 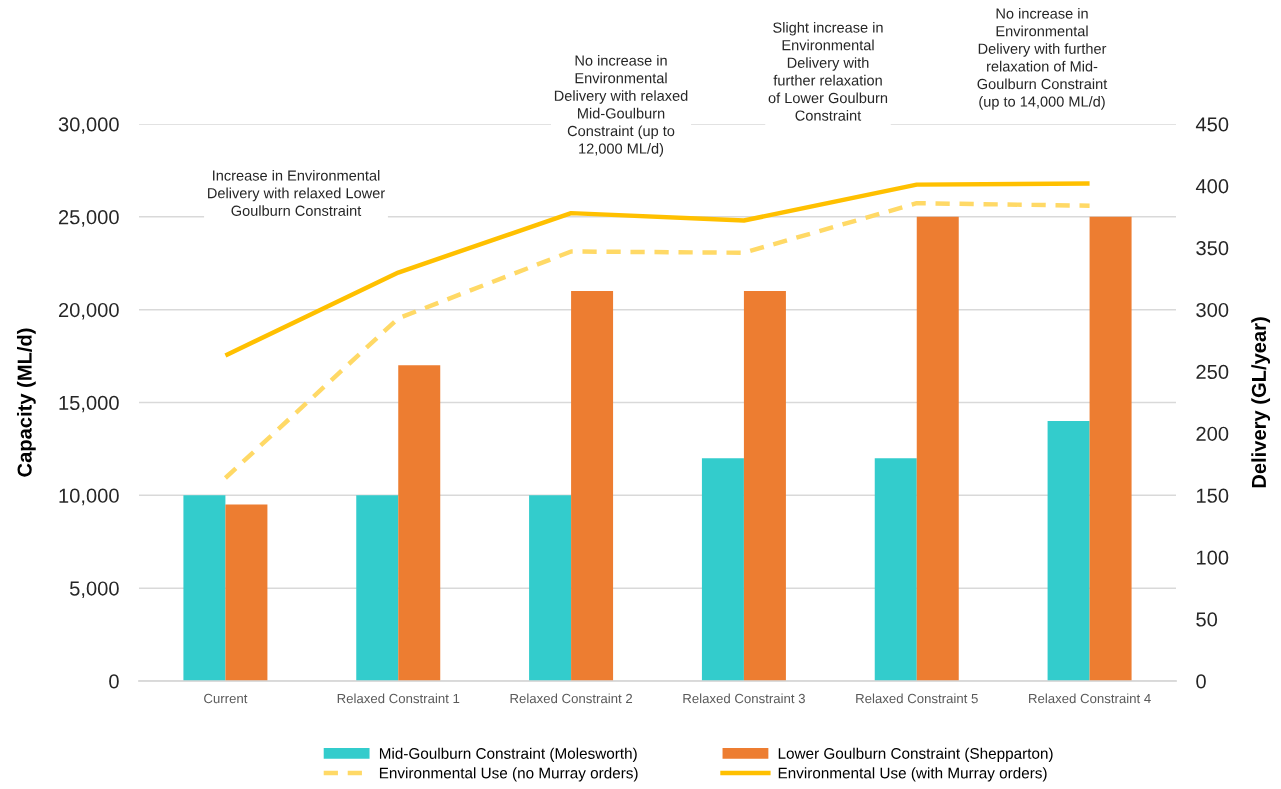 I want to click on legend-label: Environmental Use (with Murray orders), so click(x=912, y=774).